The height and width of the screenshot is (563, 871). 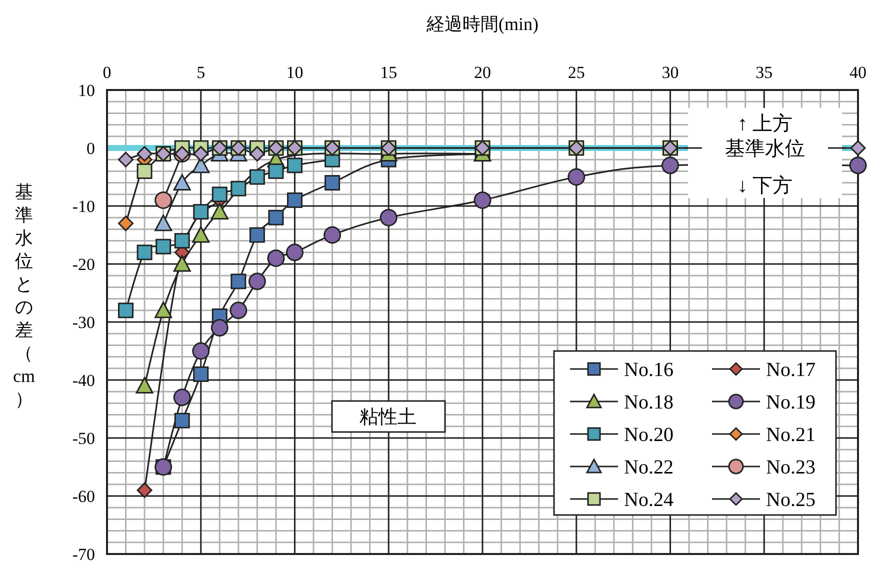 What do you see at coordinates (83, 554) in the screenshot?
I see `y-tick-label: -70` at bounding box center [83, 554].